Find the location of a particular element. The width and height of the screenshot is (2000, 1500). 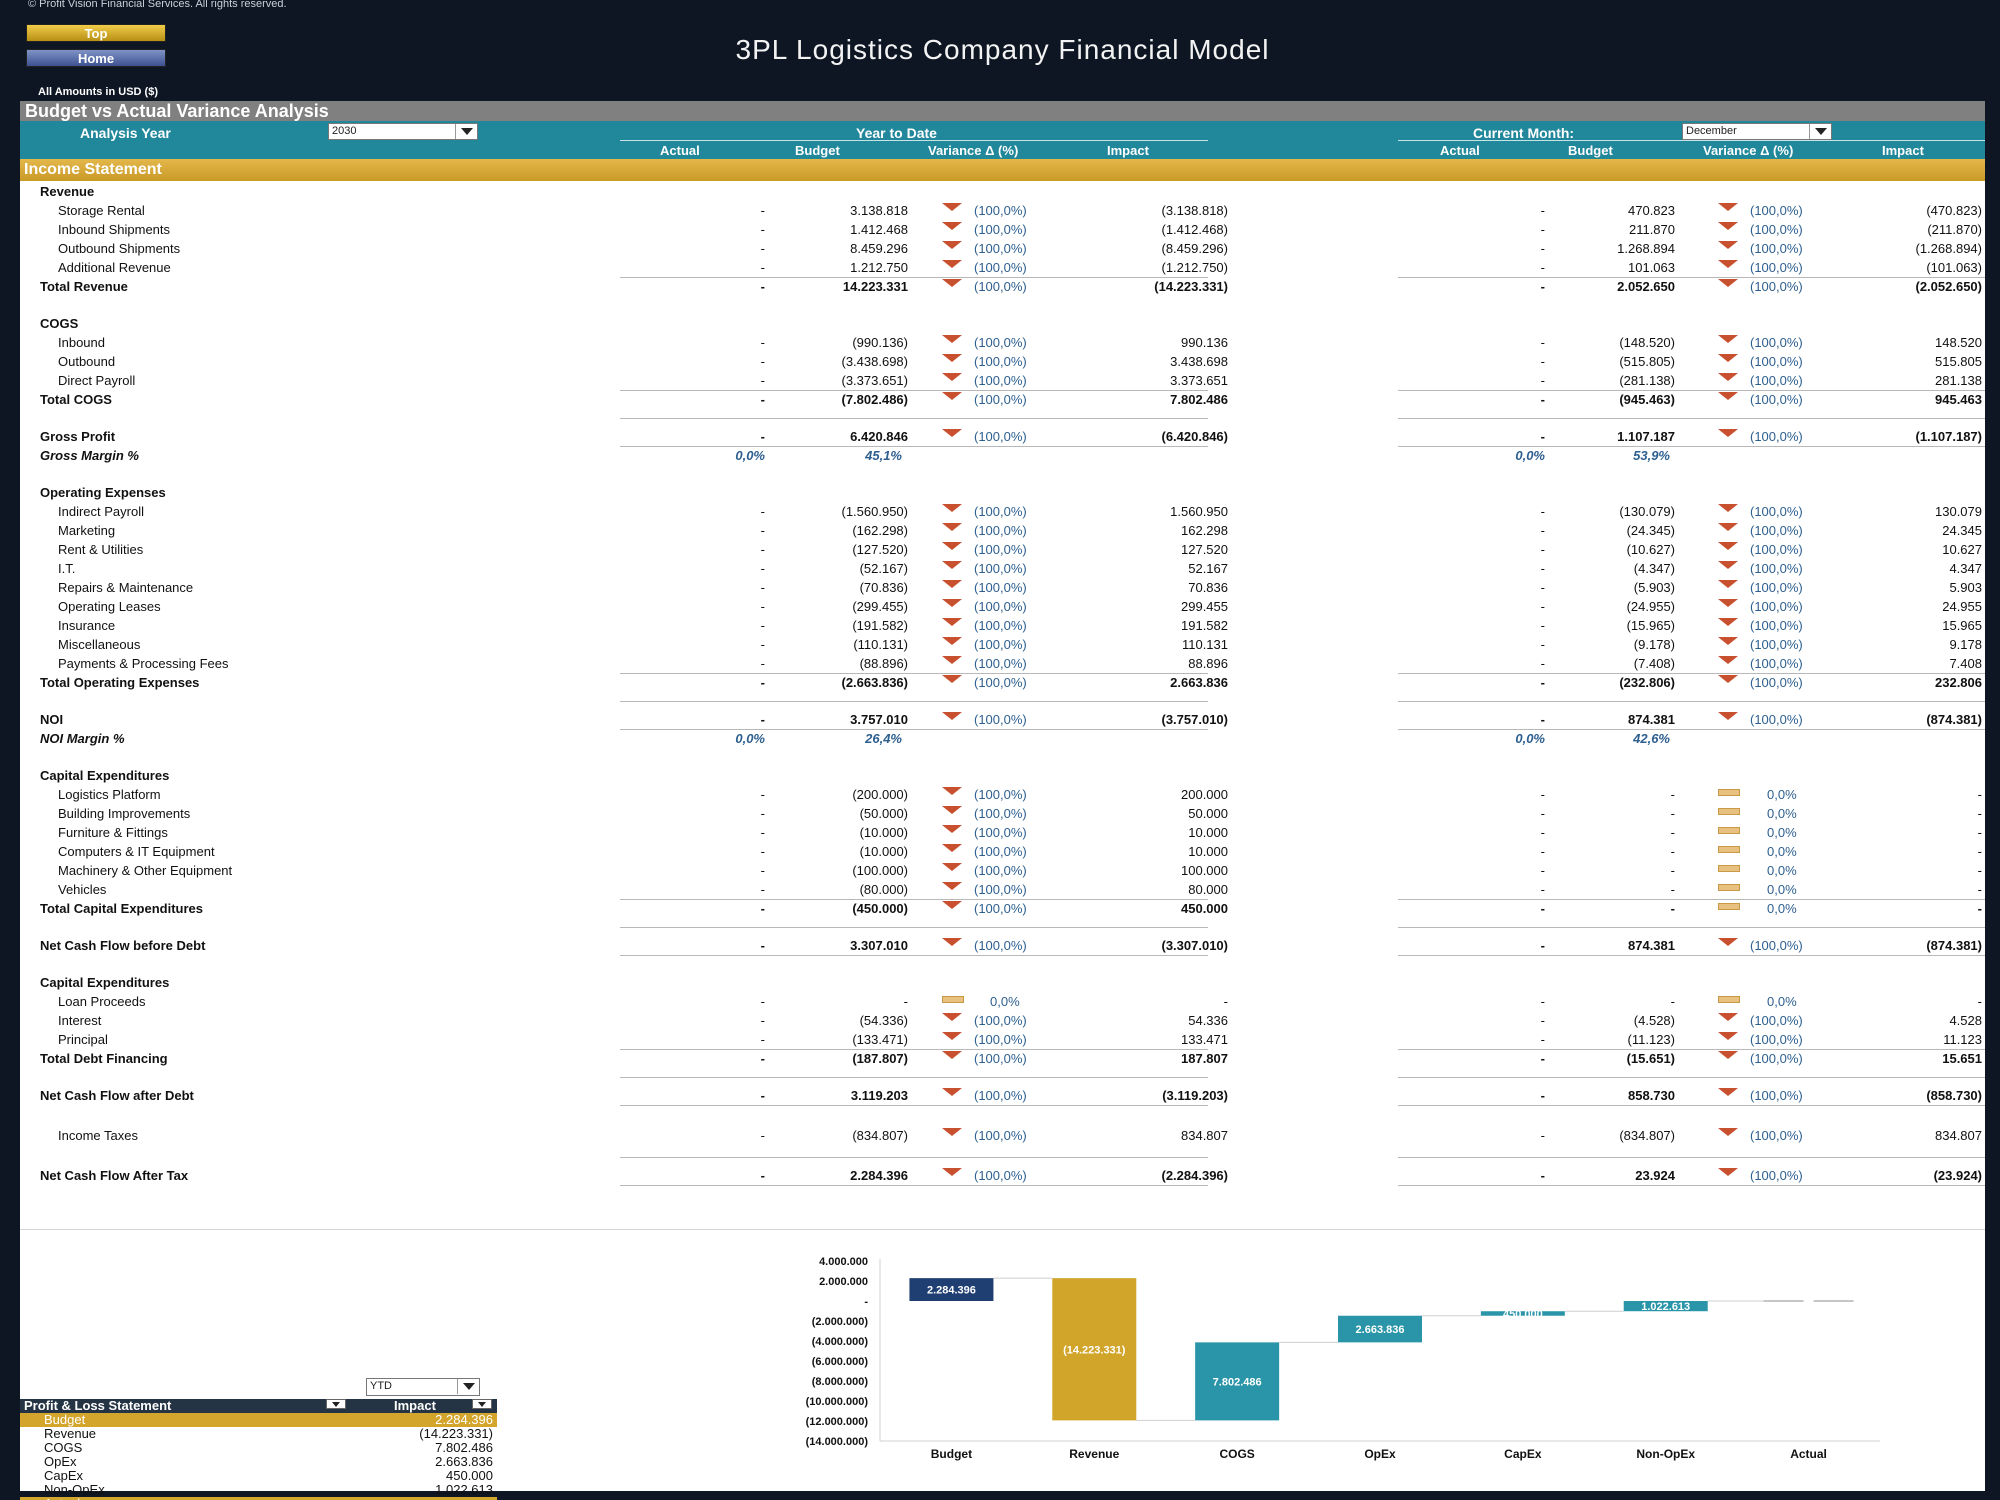

cm-budget-margin: 53,9% is located at coordinates (1651, 455).